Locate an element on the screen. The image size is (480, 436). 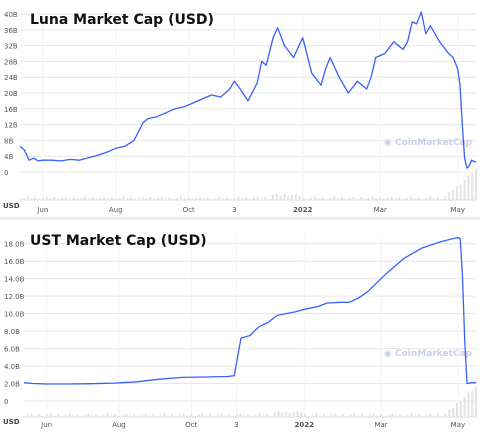
y-tick-label: 12.0B is located at coordinates (14, 297).